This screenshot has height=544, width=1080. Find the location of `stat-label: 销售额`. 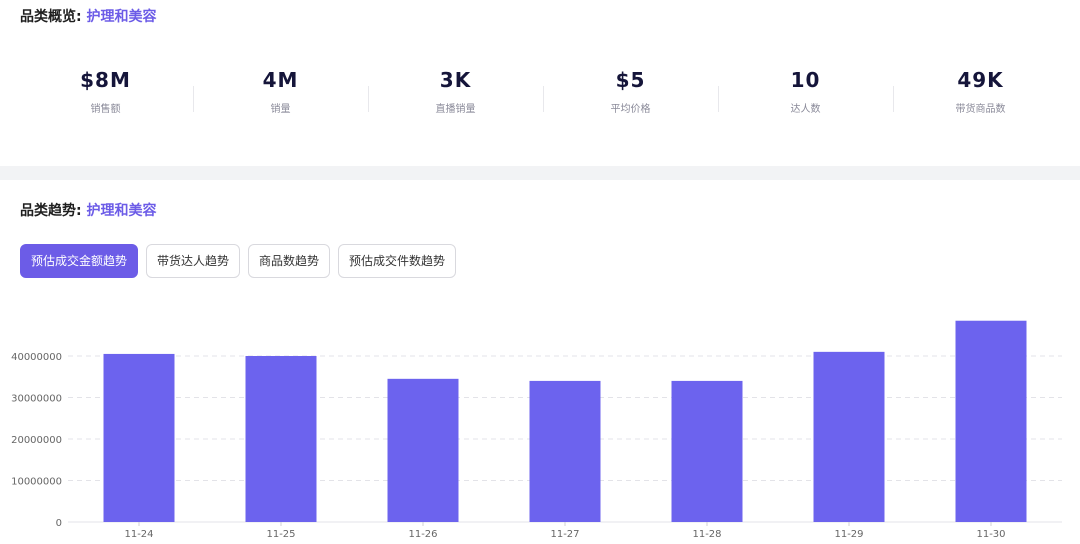

stat-label: 销售额 is located at coordinates (105, 109).